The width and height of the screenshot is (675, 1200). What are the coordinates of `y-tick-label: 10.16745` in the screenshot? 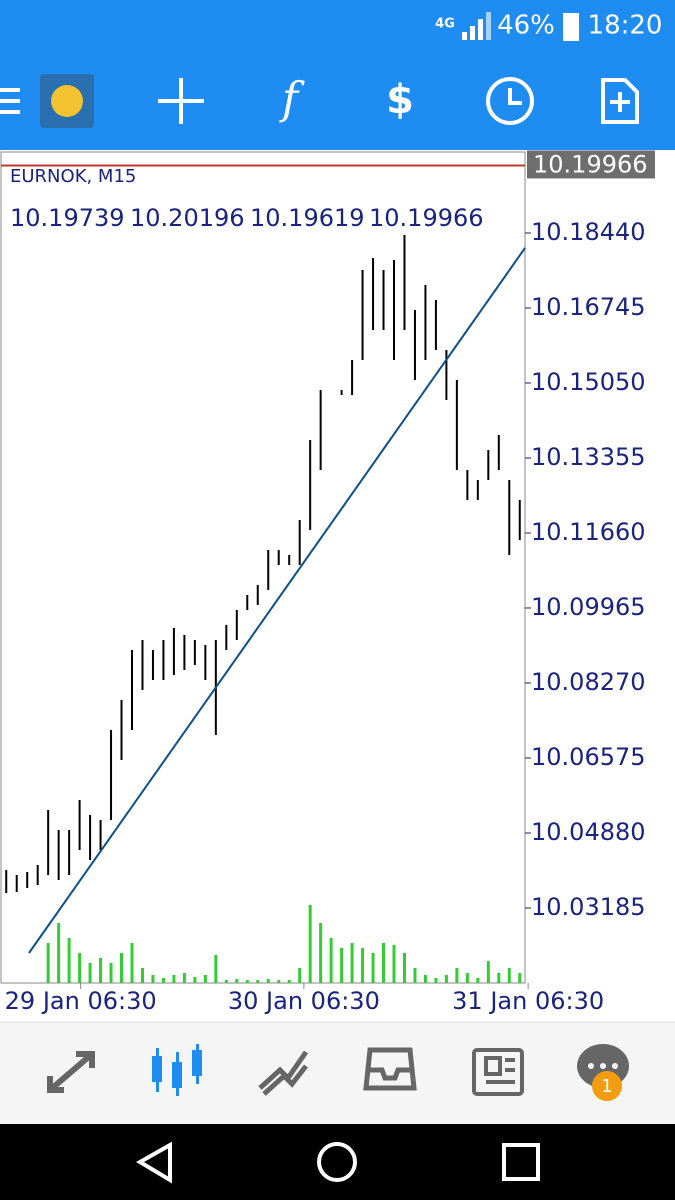 It's located at (588, 307).